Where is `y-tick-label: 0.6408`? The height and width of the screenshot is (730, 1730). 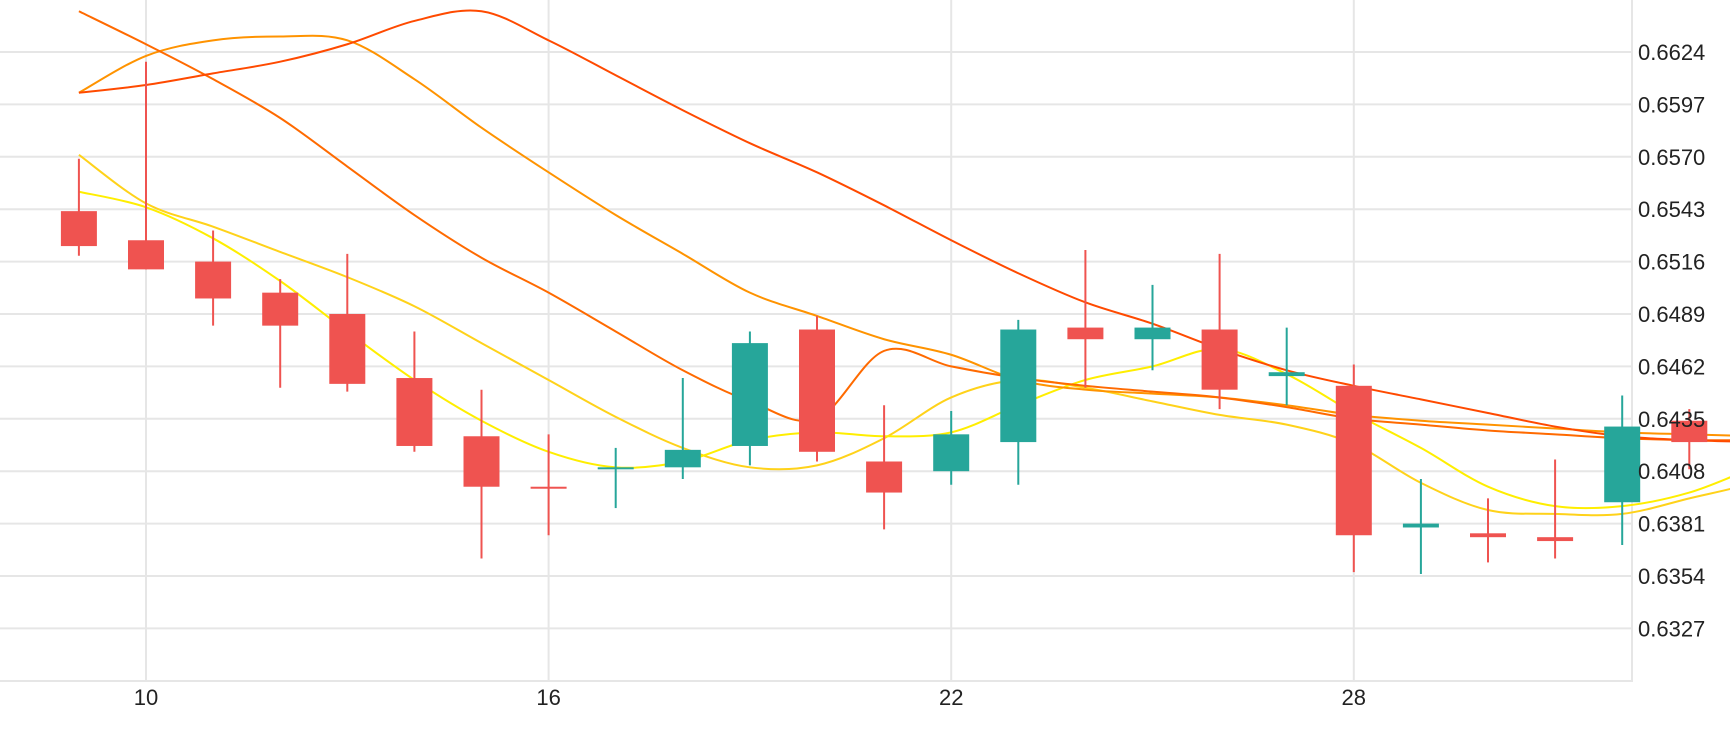 y-tick-label: 0.6408 is located at coordinates (1671, 471).